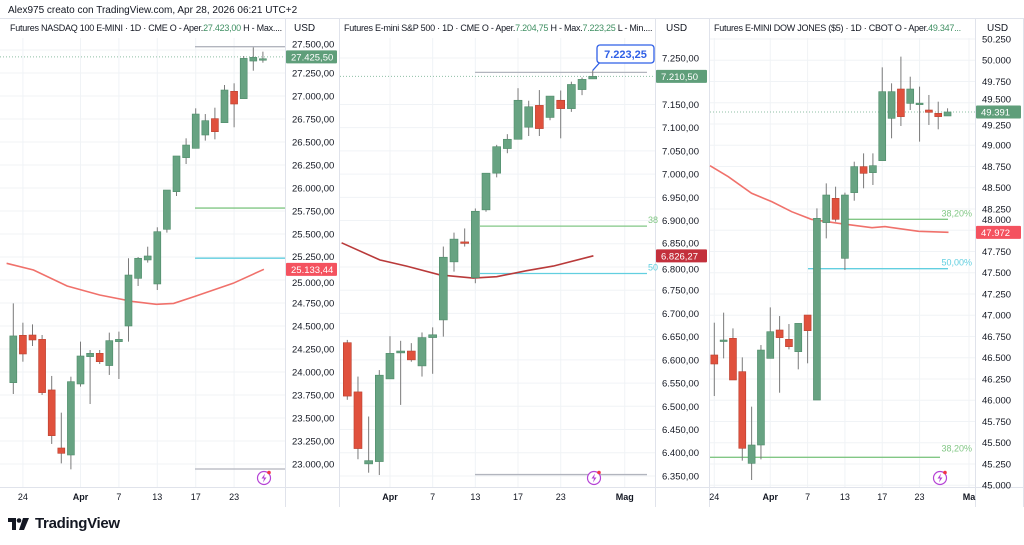  I want to click on price-tick-label: 49.000, so click(996, 146).